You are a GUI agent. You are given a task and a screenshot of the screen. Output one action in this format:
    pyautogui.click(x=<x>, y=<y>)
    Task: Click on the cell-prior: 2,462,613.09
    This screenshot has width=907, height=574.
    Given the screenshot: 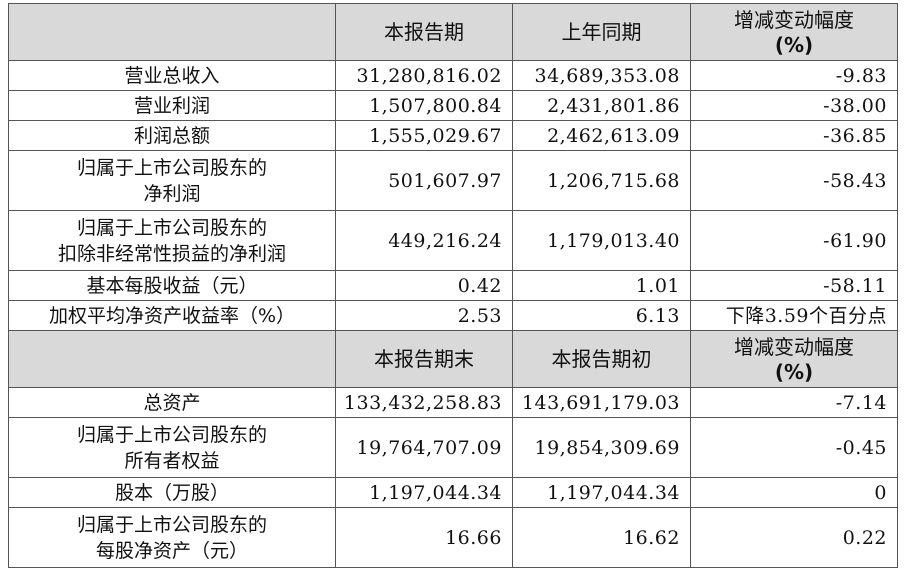 What is the action you would take?
    pyautogui.click(x=601, y=135)
    